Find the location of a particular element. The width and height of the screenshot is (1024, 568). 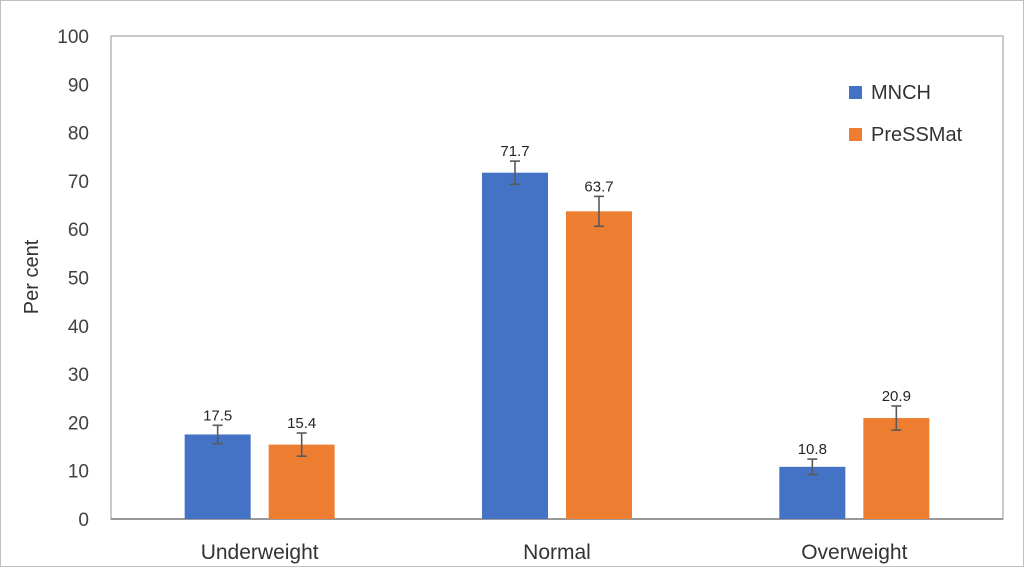

data-label: 17.5 is located at coordinates (217, 415).